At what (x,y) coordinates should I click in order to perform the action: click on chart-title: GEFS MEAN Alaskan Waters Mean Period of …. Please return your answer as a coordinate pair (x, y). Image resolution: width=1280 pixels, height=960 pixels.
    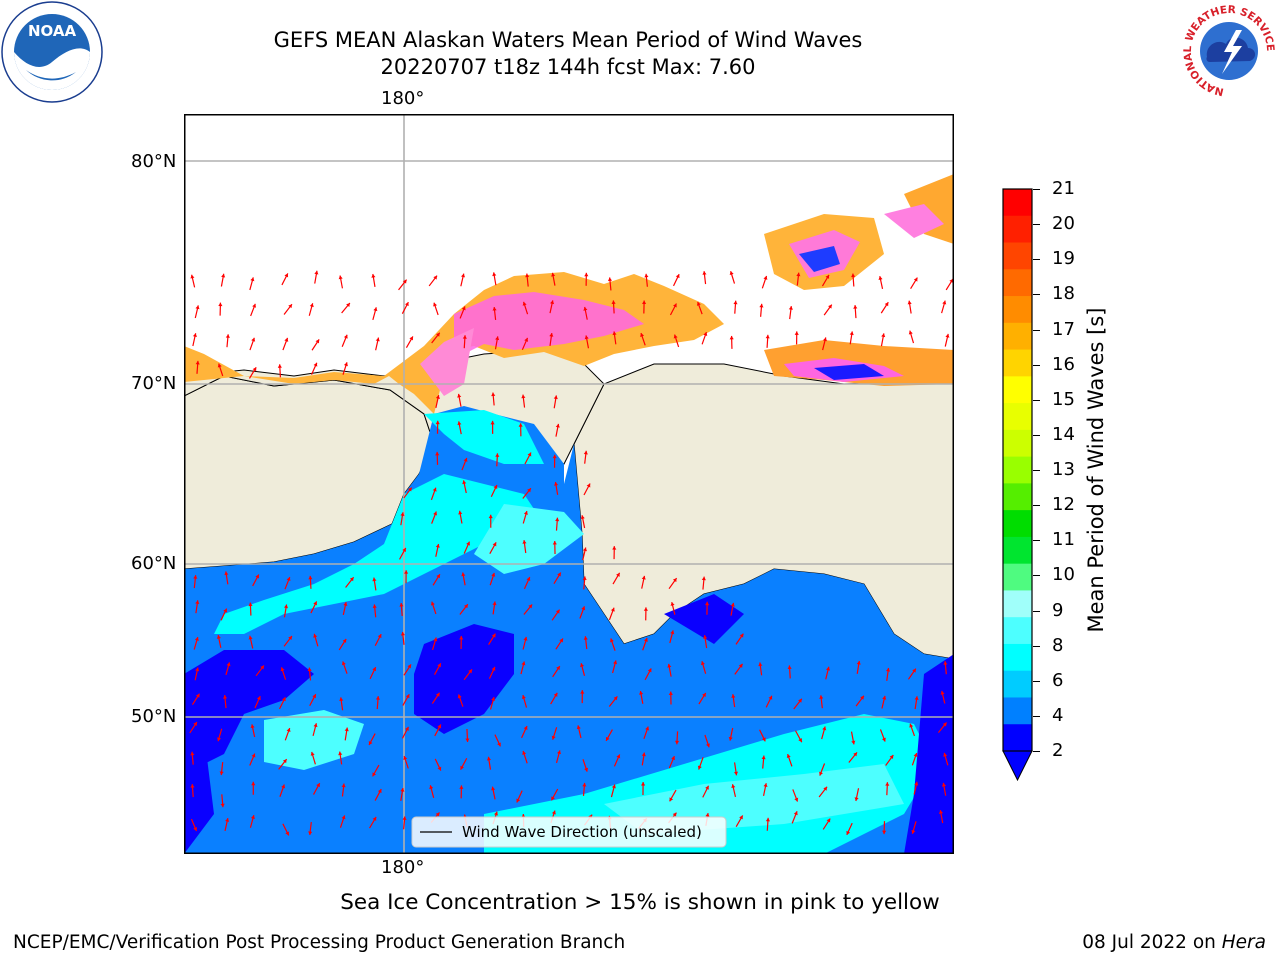
    Looking at the image, I should click on (568, 40).